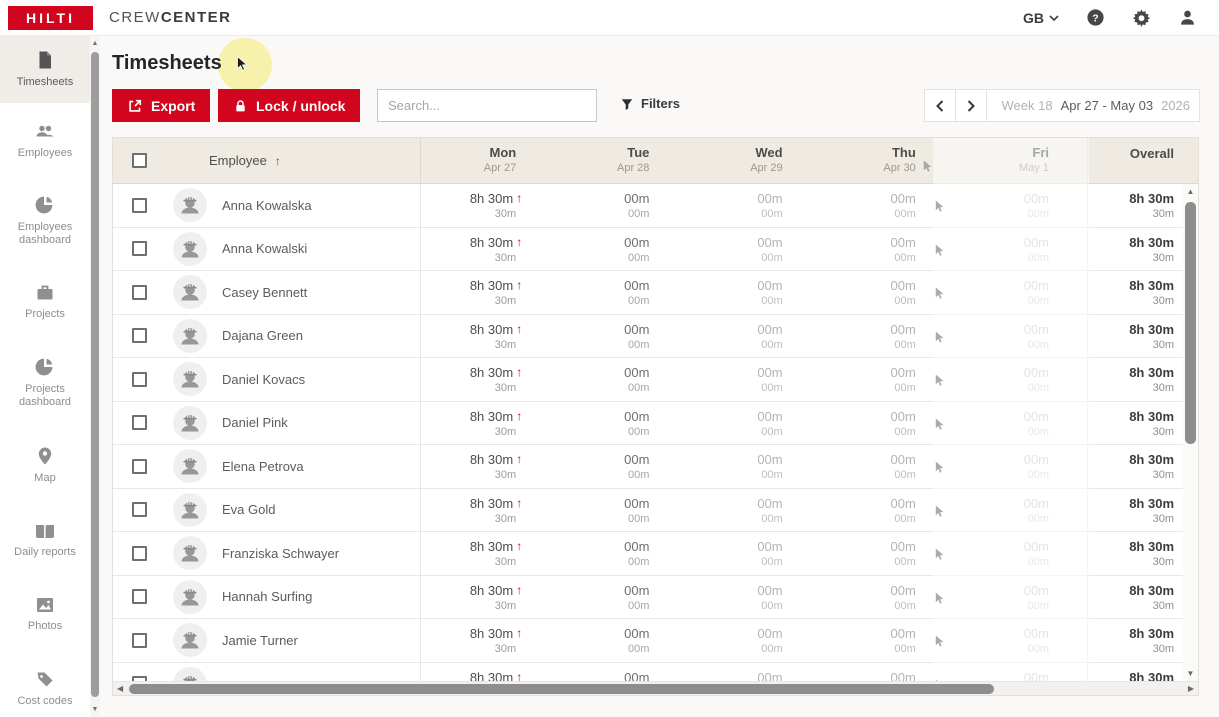  I want to click on table-row: Daniel Kovacs 8h 30m ↑ 30m 00m 00m 00m, so click(655, 380).